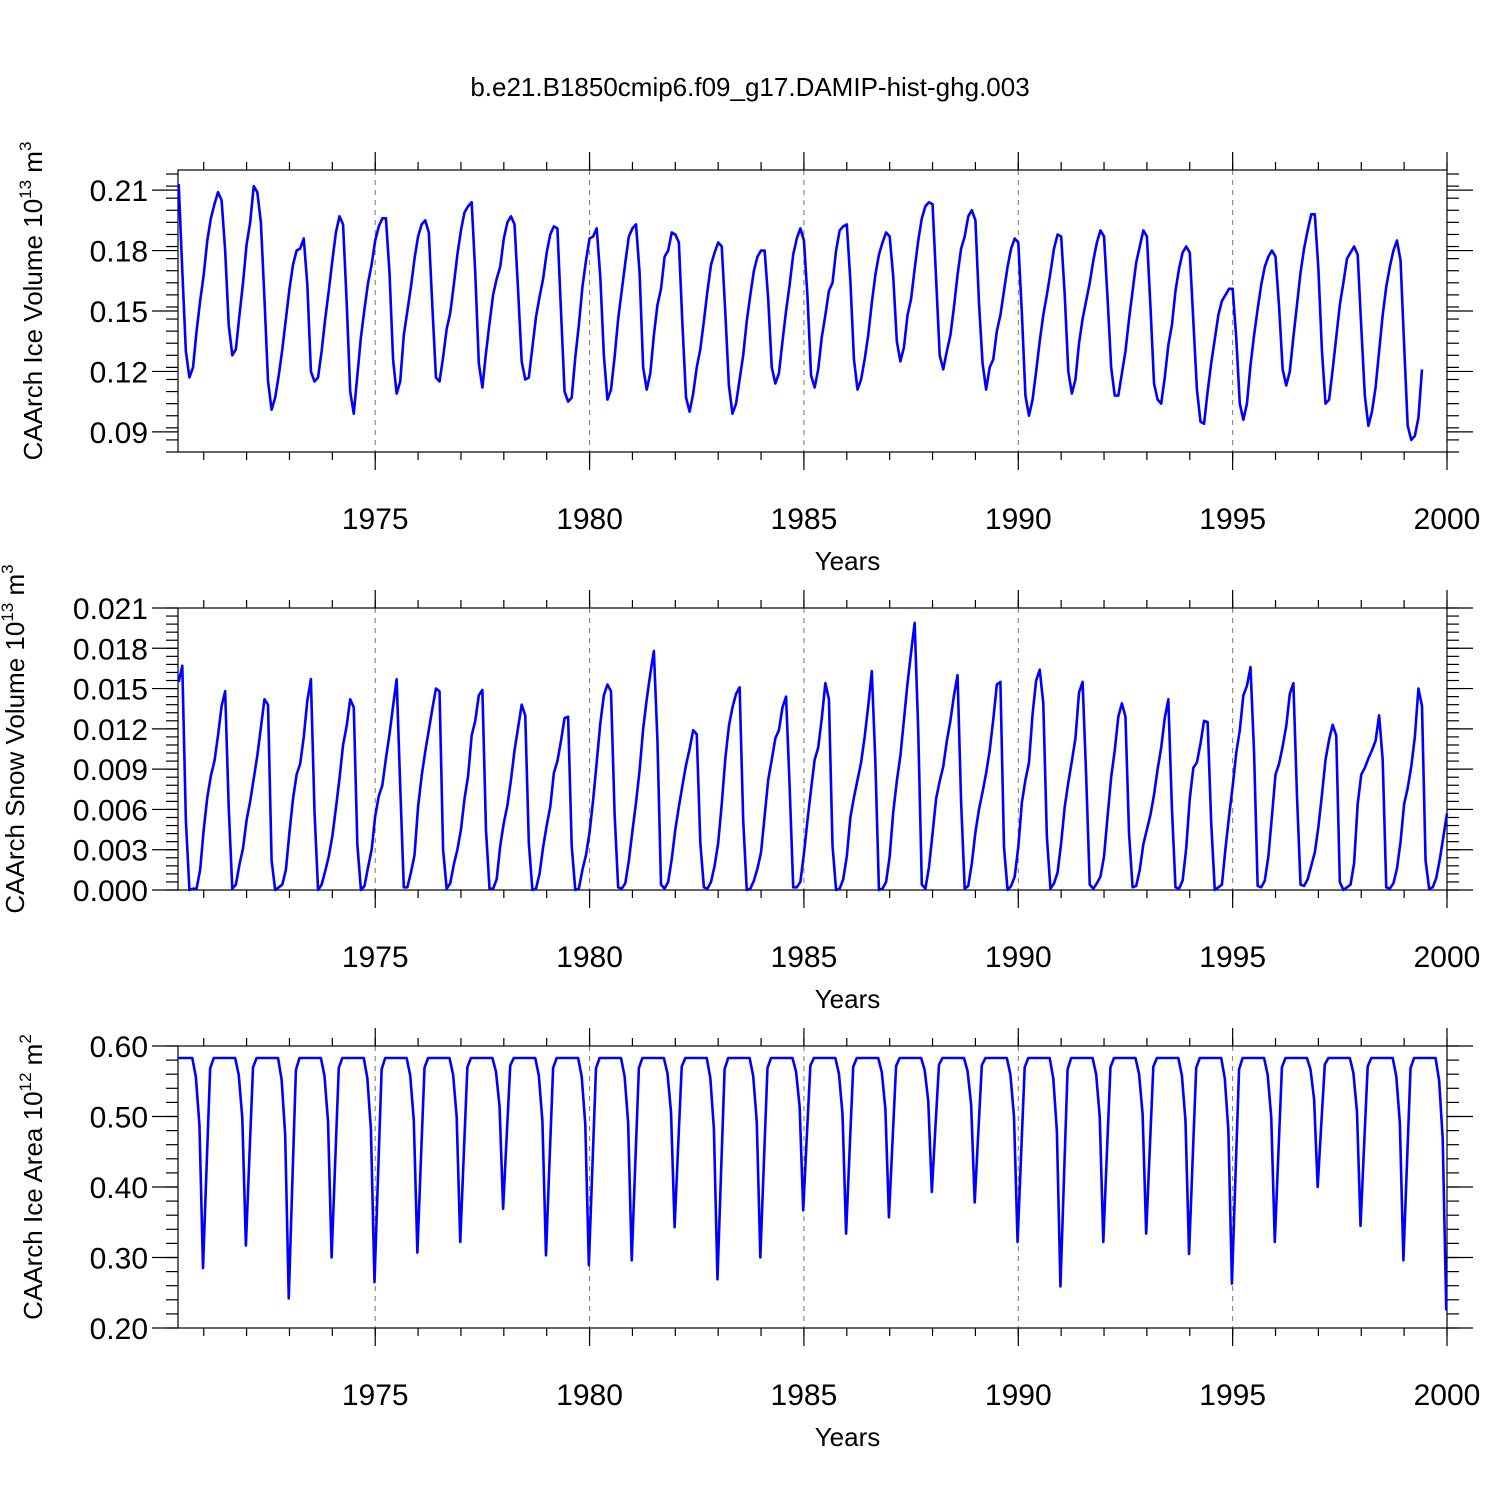 The image size is (1500, 1500). What do you see at coordinates (119, 1259) in the screenshot?
I see `ytick-label-0.30: 0.30` at bounding box center [119, 1259].